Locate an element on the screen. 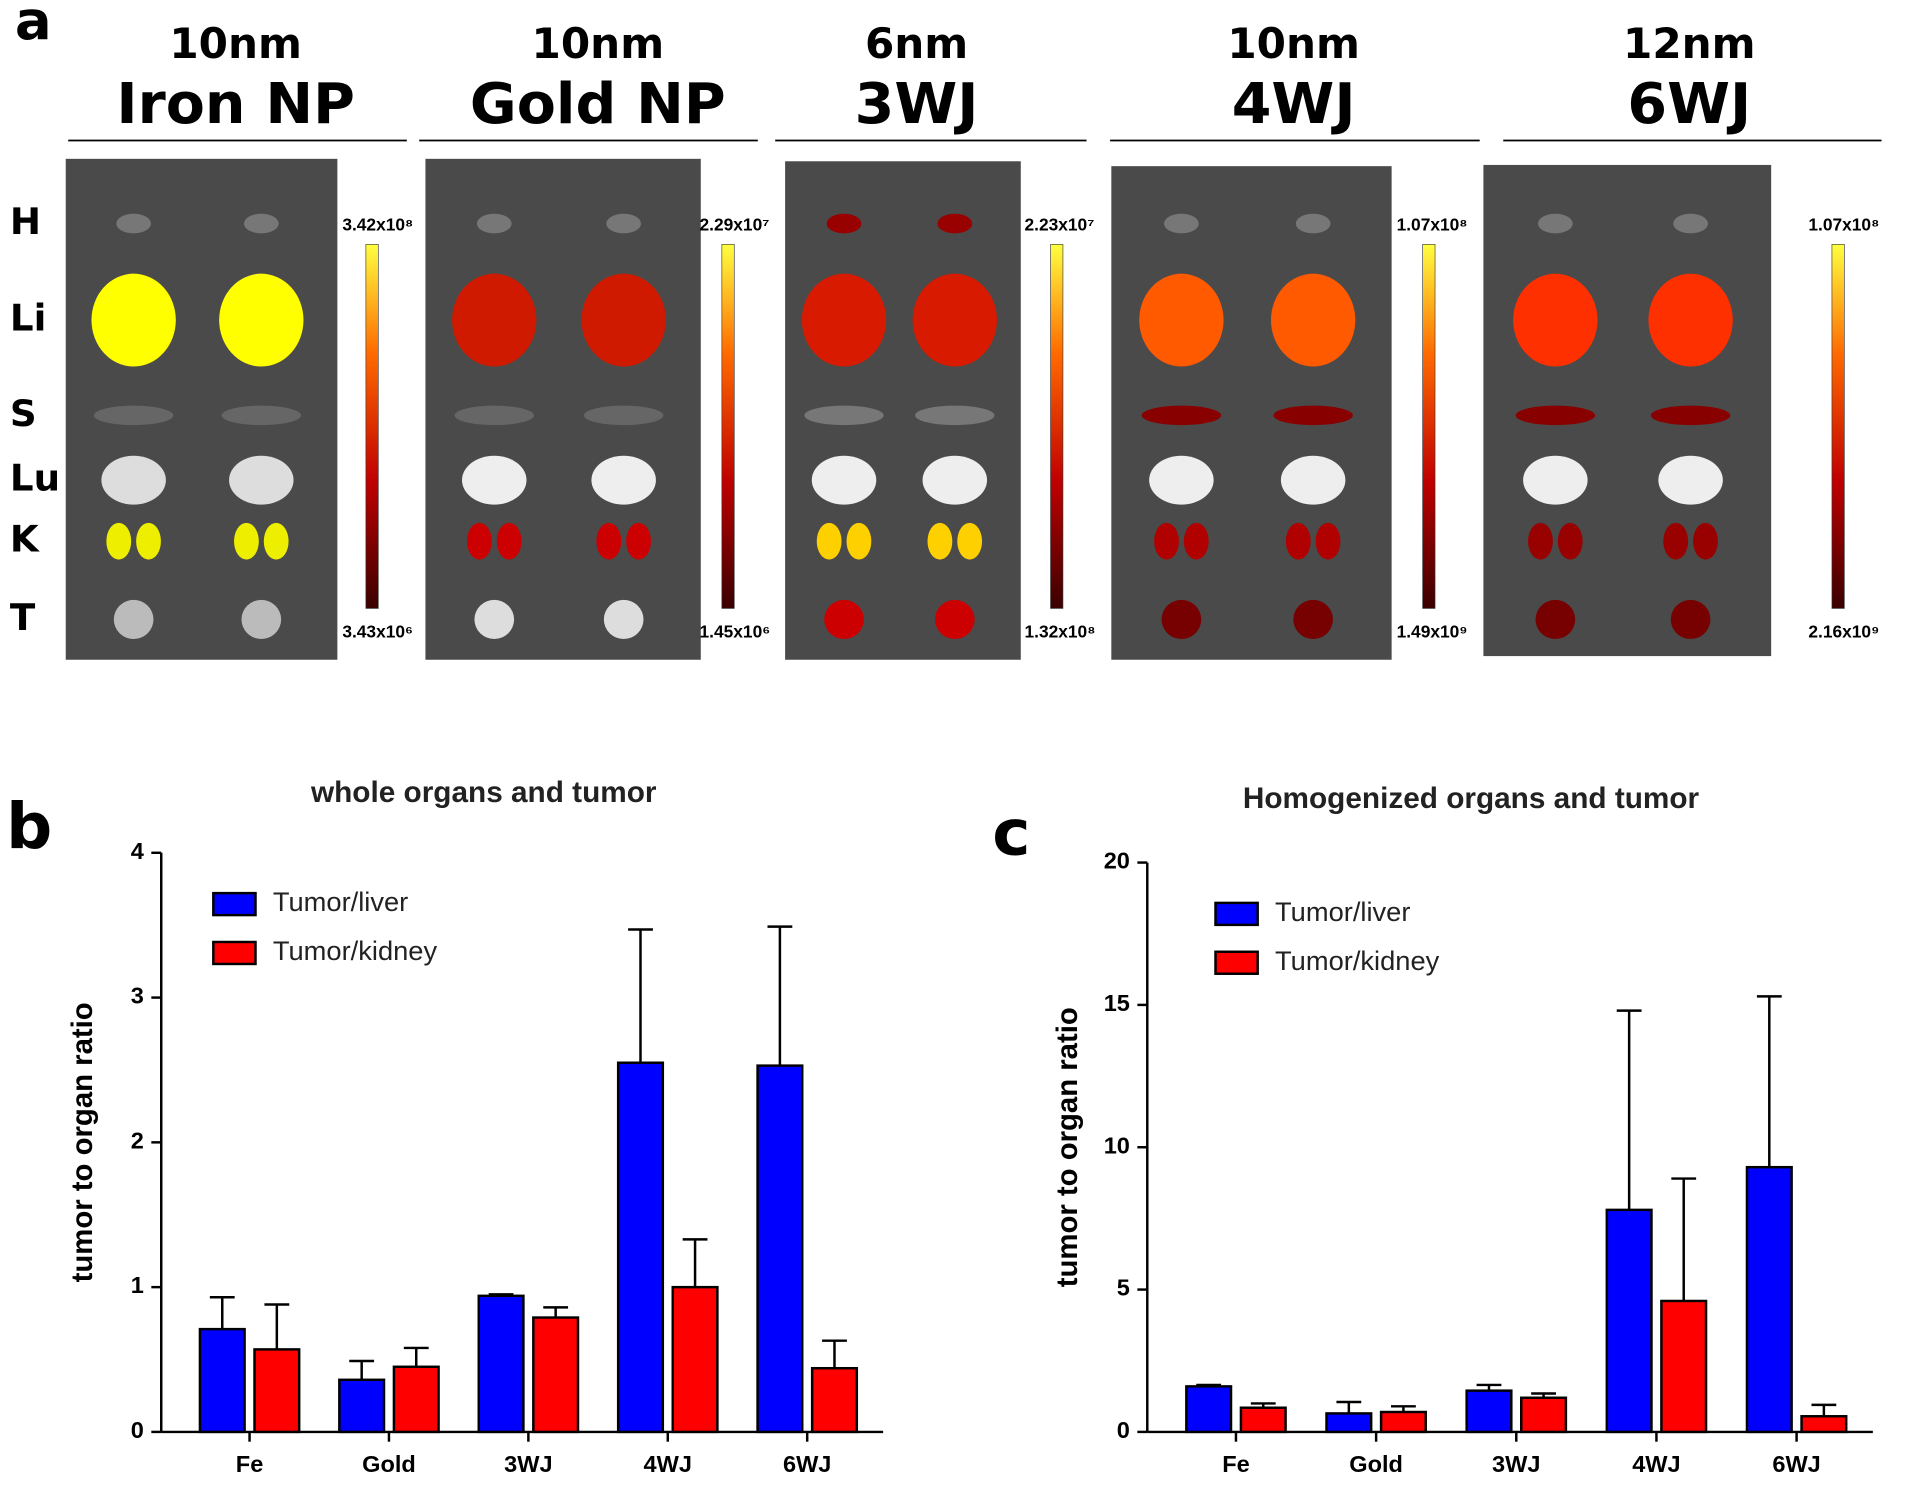 Image resolution: width=1920 pixels, height=1493 pixels. column-size: 12nm is located at coordinates (1689, 43).